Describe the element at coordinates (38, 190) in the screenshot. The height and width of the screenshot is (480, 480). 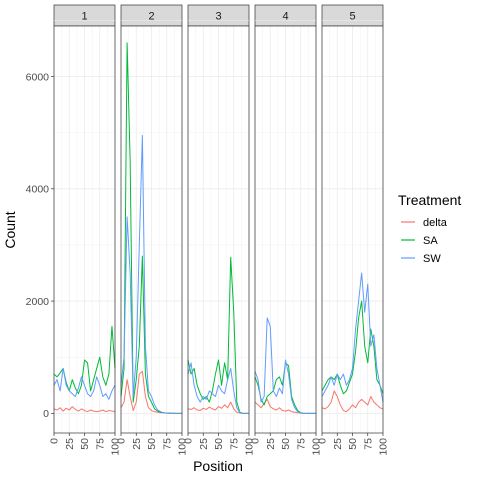
I see `y-tick-label: 4000` at that location.